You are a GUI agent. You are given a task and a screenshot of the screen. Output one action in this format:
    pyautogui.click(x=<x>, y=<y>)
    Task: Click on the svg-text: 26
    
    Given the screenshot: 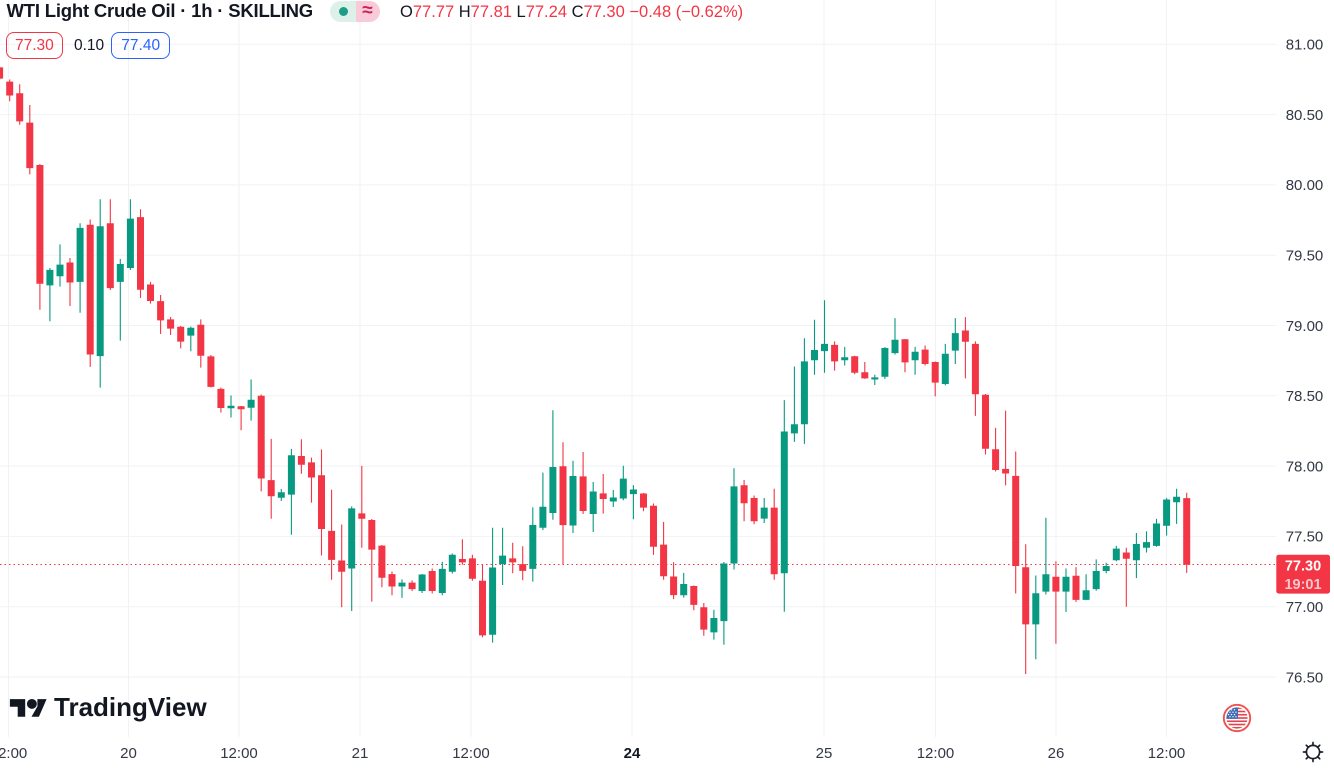 What is the action you would take?
    pyautogui.click(x=1056, y=753)
    